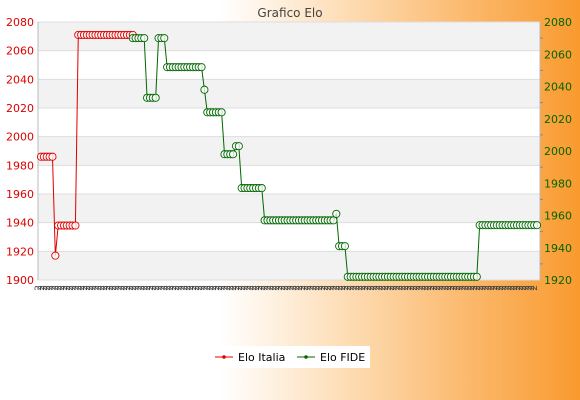 The width and height of the screenshot is (580, 400). I want to click on y-left-tick-label: 2080, so click(20, 22).